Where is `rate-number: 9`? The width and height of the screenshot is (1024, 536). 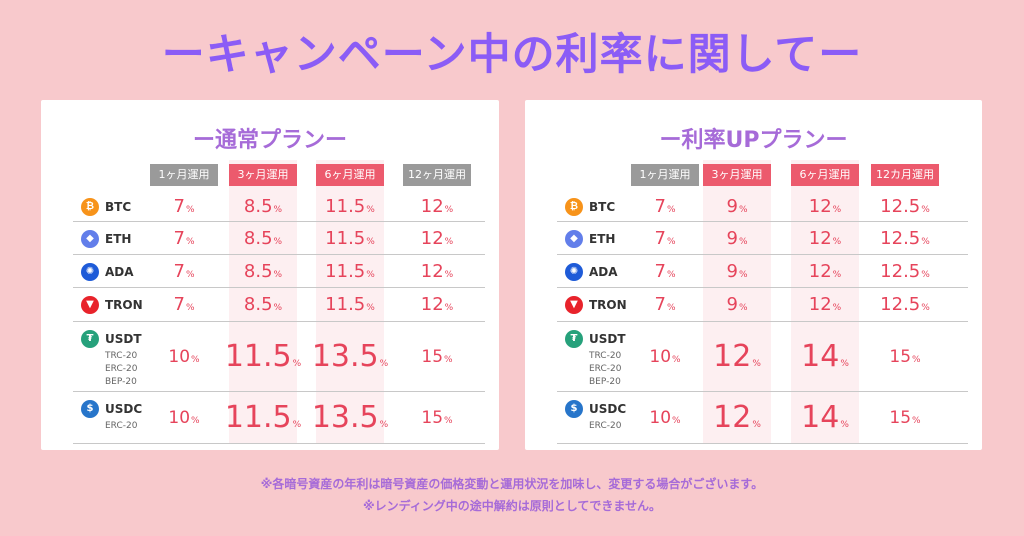 rate-number: 9 is located at coordinates (732, 271).